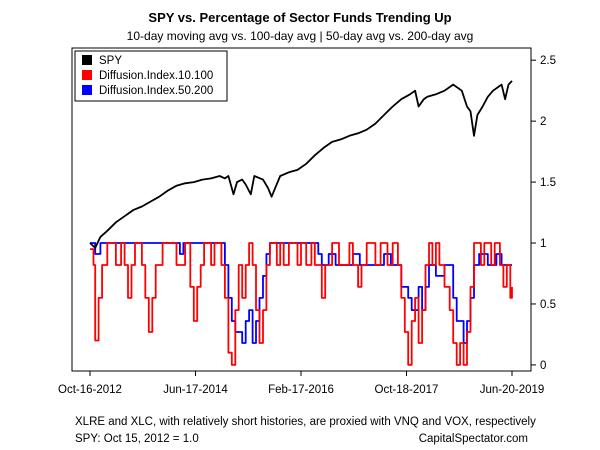  What do you see at coordinates (195, 390) in the screenshot?
I see `x-tick-label: Jun-17-2014` at bounding box center [195, 390].